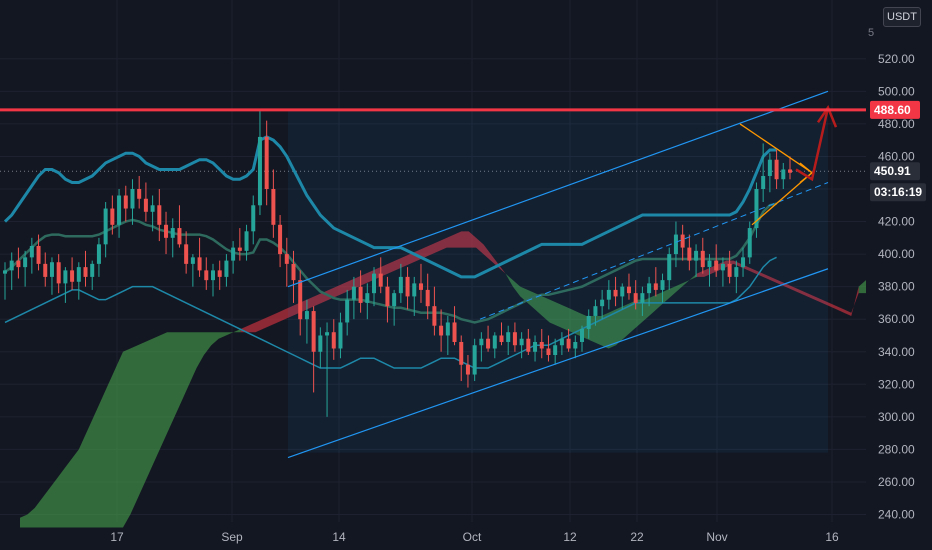 This screenshot has height=550, width=932. Describe the element at coordinates (896, 91) in the screenshot. I see `y-tick-label: 500.00` at that location.